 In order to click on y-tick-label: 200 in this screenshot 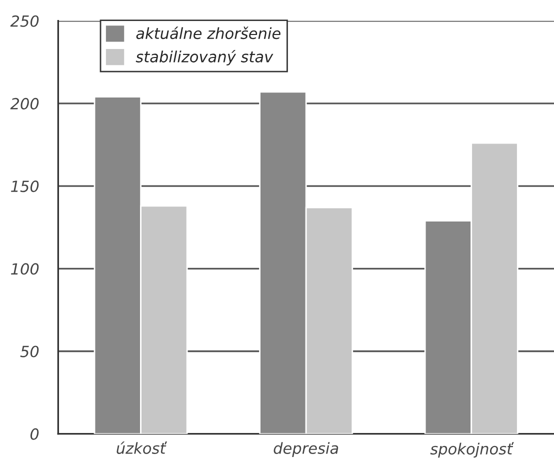, I will do `click(24, 104)`.